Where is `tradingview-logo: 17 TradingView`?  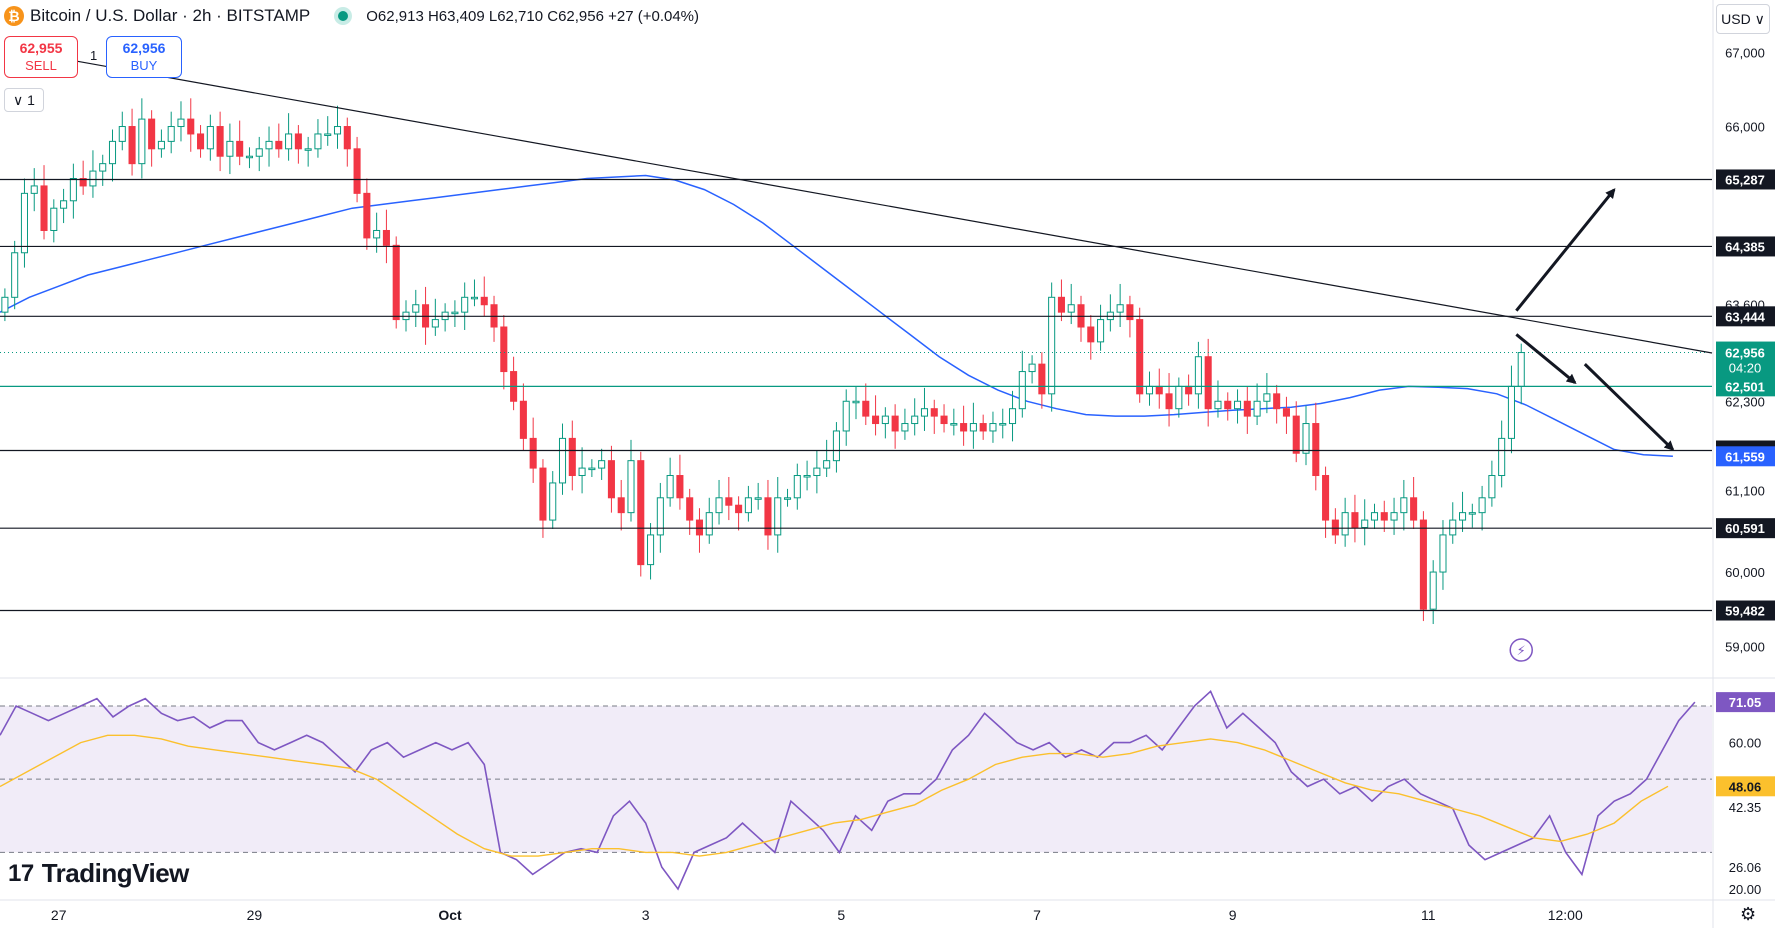
tradingview-logo: 17 TradingView is located at coordinates (98, 873).